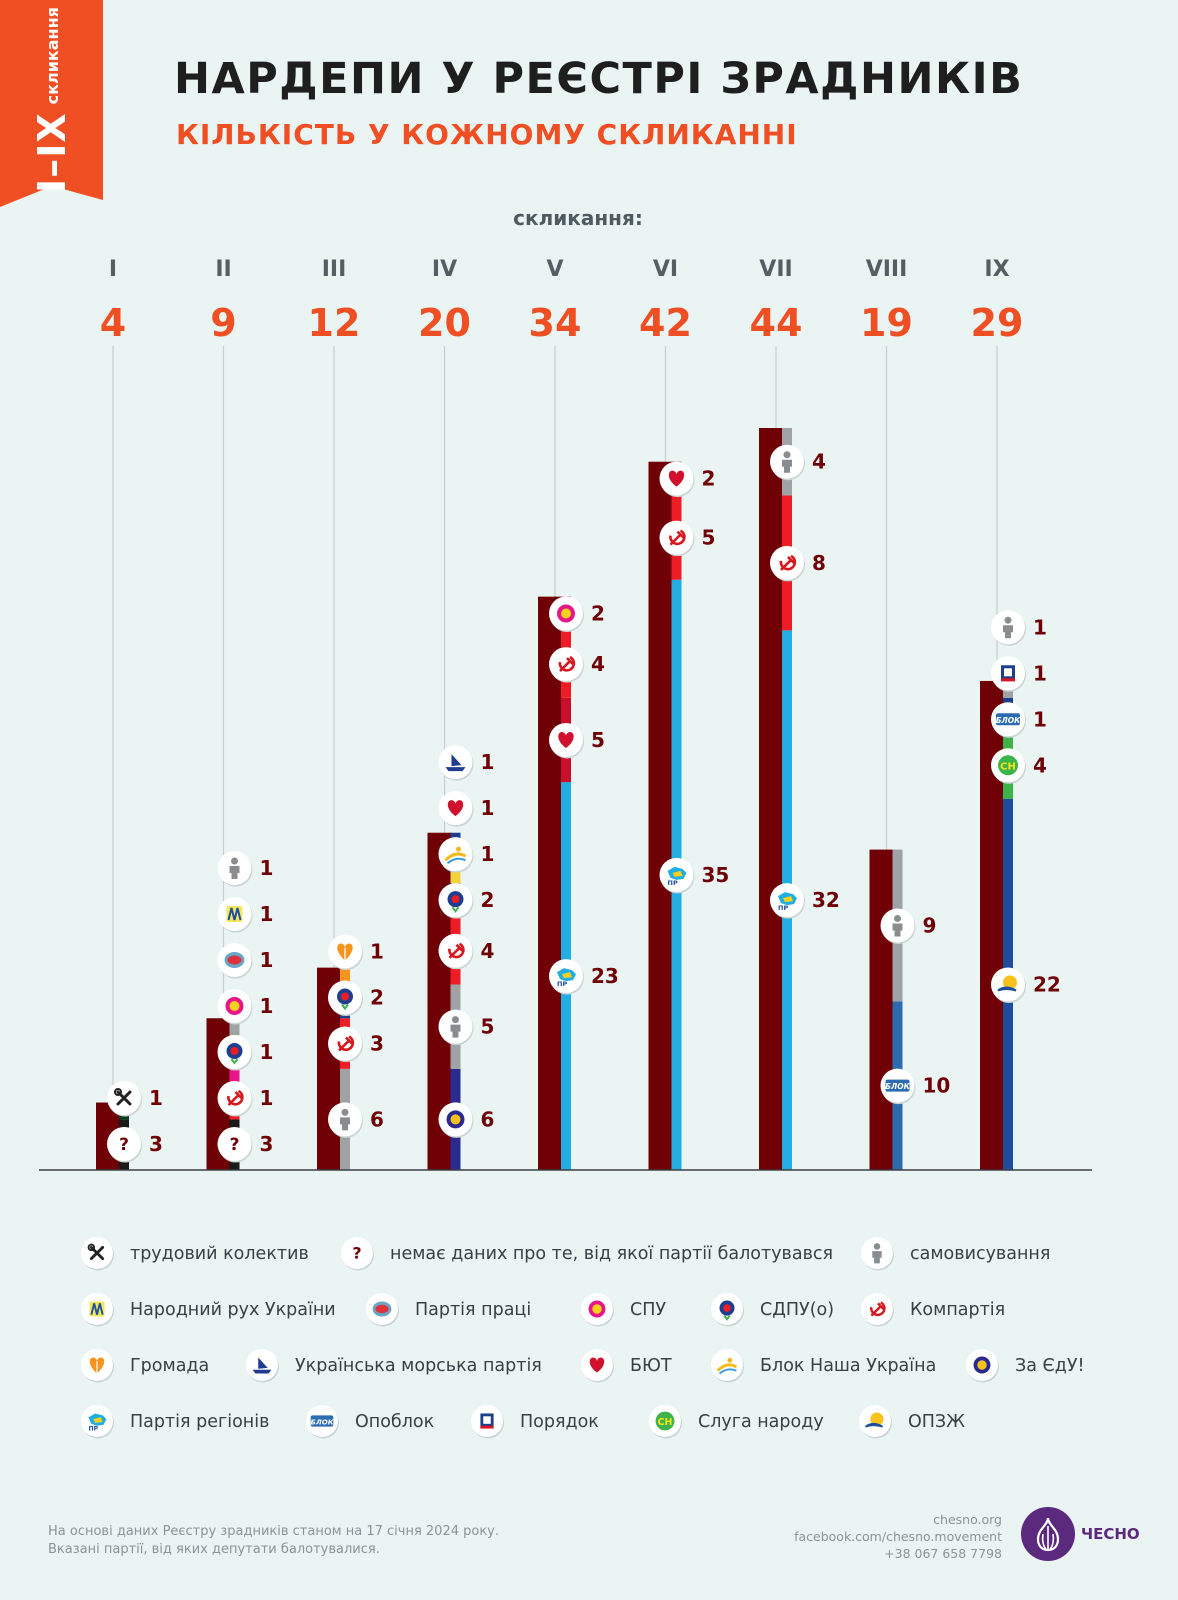 This screenshot has height=1600, width=1178. Describe the element at coordinates (559, 1422) in the screenshot. I see `legend-label: Порядок` at that location.